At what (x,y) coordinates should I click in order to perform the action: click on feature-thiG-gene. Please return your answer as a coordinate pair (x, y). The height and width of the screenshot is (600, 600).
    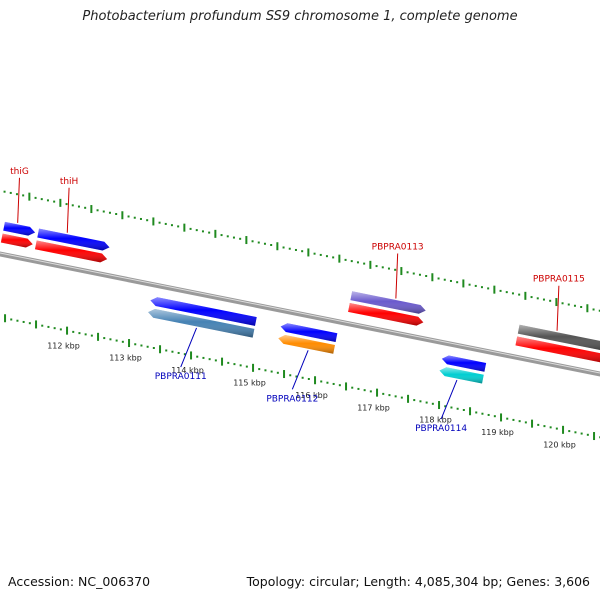
    Looking at the image, I should click on (19, 228).